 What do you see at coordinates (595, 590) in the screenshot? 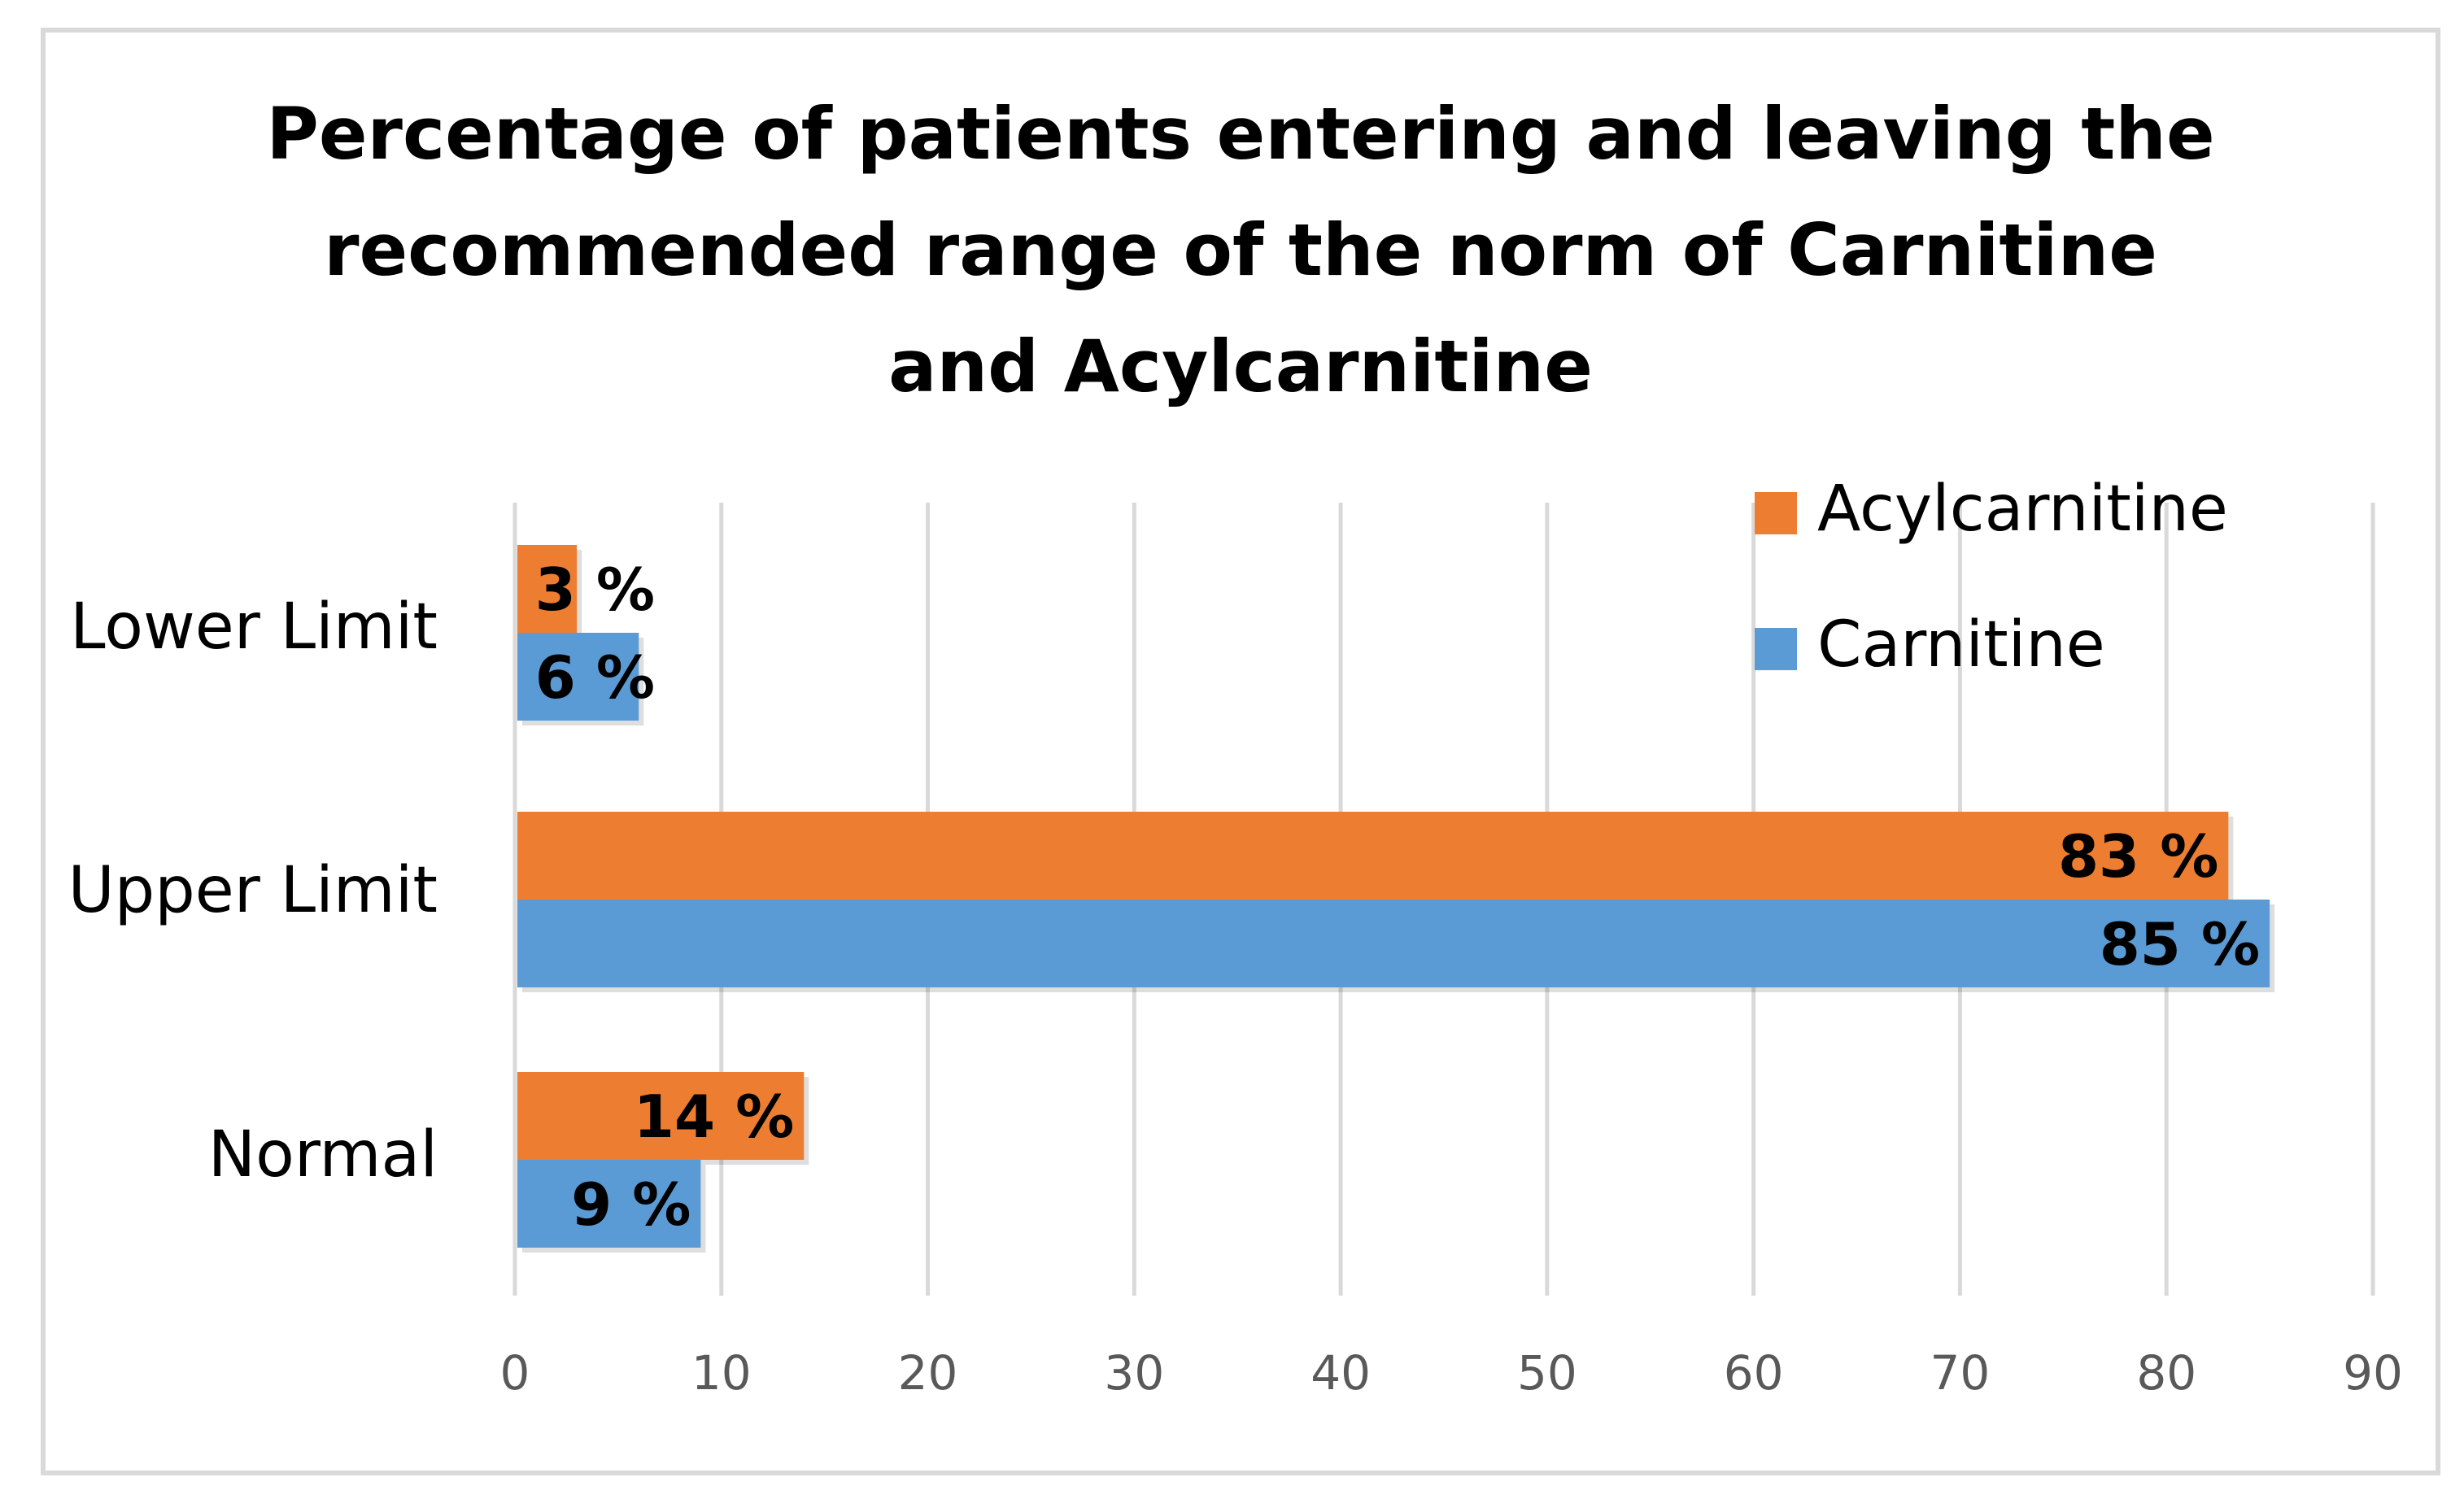
I see `data-label-acylcarnitine-lower-limit: 3 %` at bounding box center [595, 590].